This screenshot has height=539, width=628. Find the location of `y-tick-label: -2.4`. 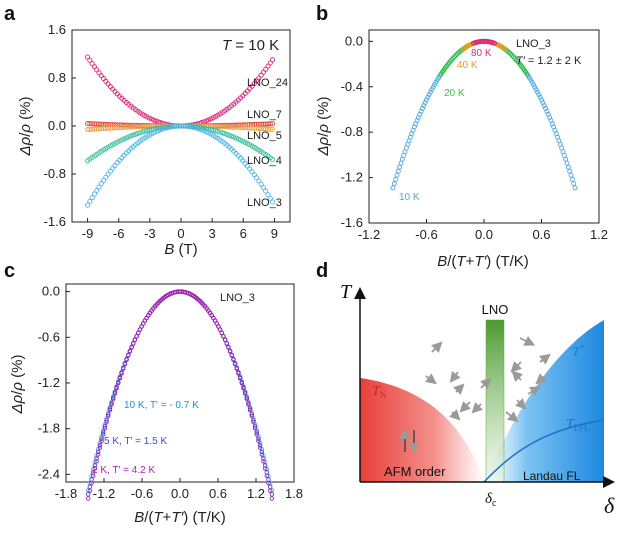

y-tick-label: -2.4 is located at coordinates (49, 473).